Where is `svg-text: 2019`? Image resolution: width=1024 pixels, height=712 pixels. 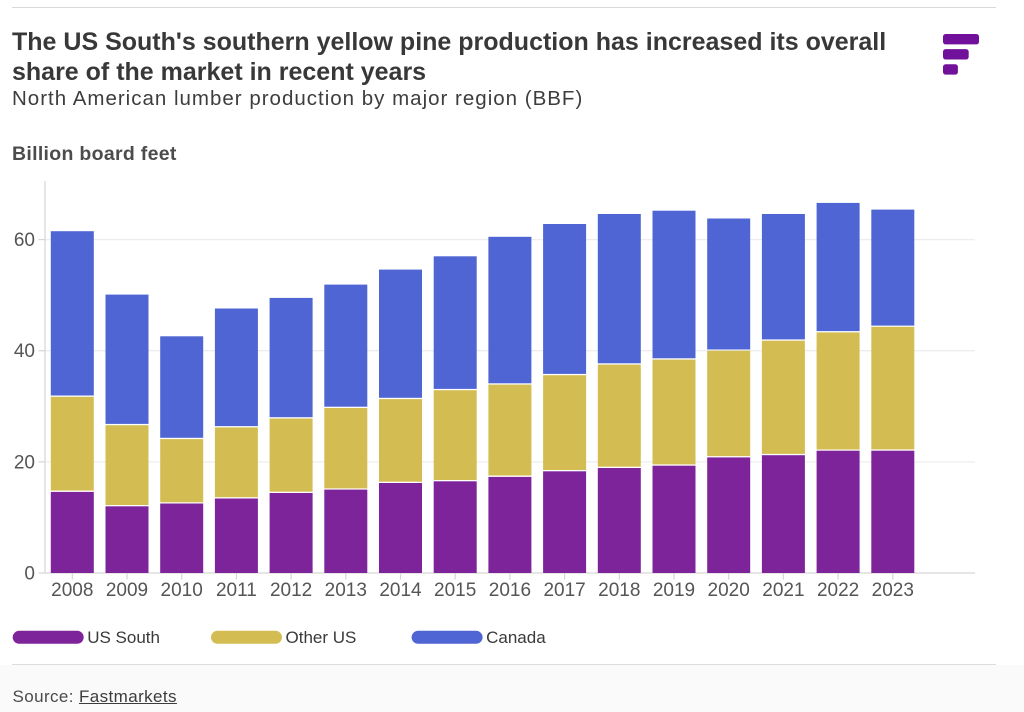
svg-text: 2019 is located at coordinates (674, 590).